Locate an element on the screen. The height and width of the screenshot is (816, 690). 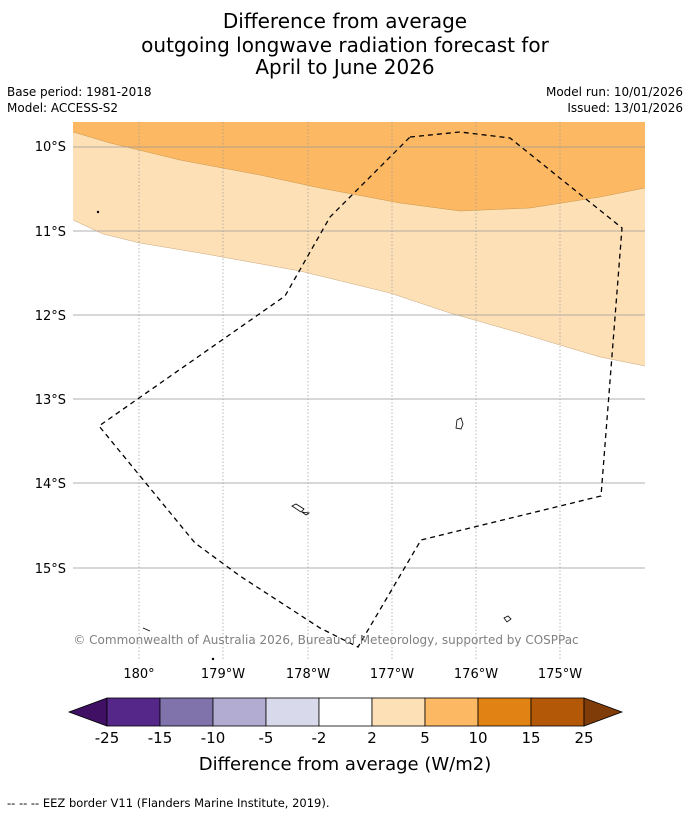
lon-label: 179°W is located at coordinates (223, 674).